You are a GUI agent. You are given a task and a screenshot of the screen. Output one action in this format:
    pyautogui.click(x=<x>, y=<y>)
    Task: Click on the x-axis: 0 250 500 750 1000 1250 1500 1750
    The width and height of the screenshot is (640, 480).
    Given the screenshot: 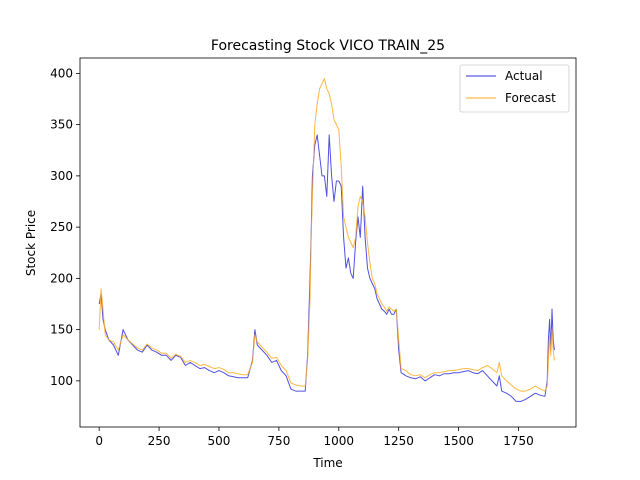 What is the action you would take?
    pyautogui.click(x=314, y=437)
    